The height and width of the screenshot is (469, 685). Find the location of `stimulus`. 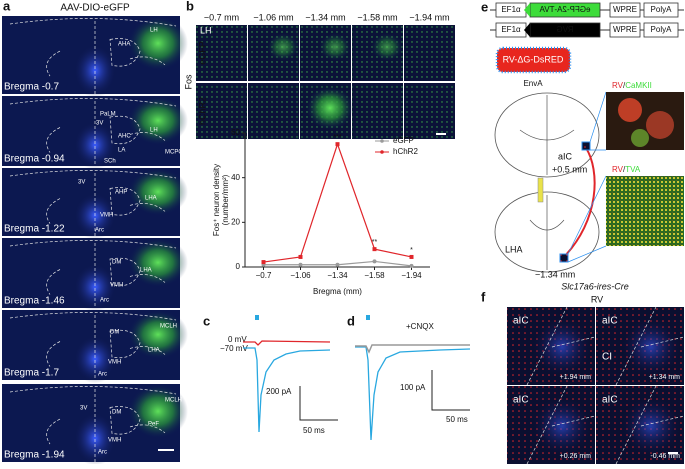

stimulus is located at coordinates (368, 317).